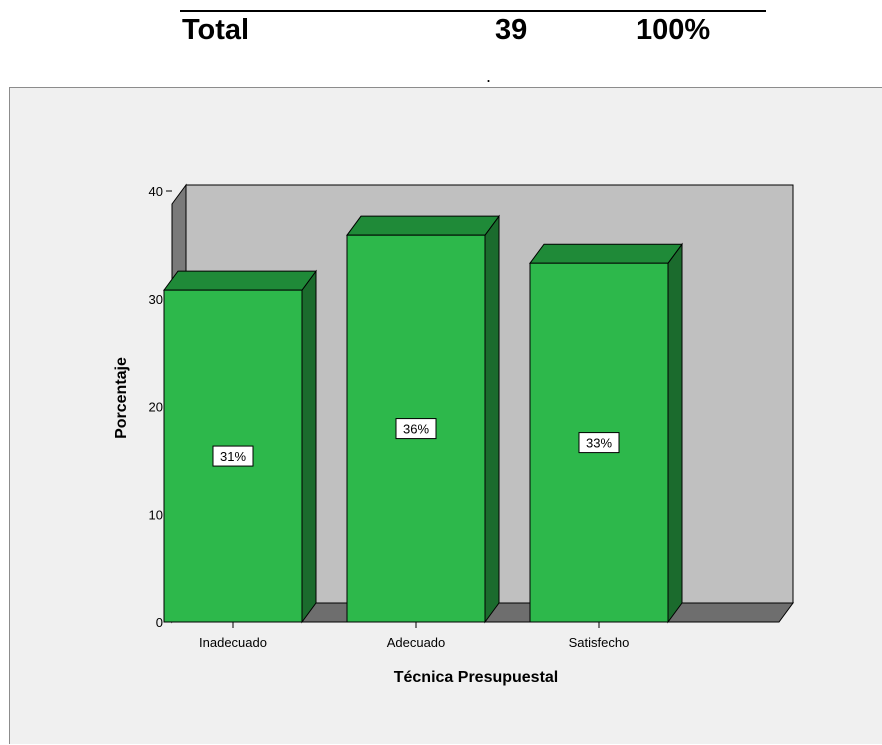 The image size is (882, 745). What do you see at coordinates (473, 11) in the screenshot?
I see `table-top-rule` at bounding box center [473, 11].